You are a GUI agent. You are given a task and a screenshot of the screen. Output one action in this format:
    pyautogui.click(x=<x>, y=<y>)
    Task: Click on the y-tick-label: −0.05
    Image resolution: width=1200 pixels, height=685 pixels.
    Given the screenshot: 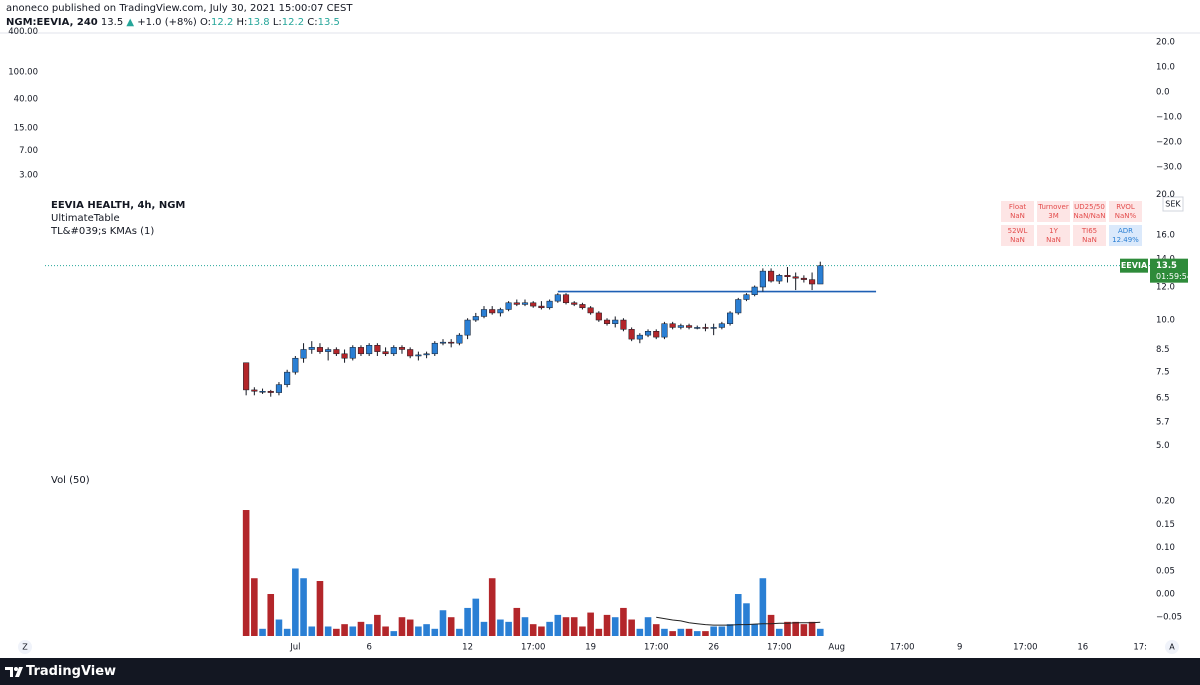 What is the action you would take?
    pyautogui.click(x=1169, y=618)
    